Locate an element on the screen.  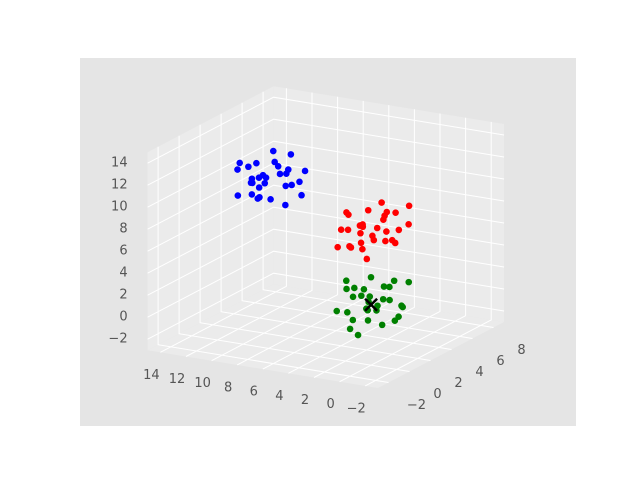
z-tick-label: −2 is located at coordinates (117, 339).